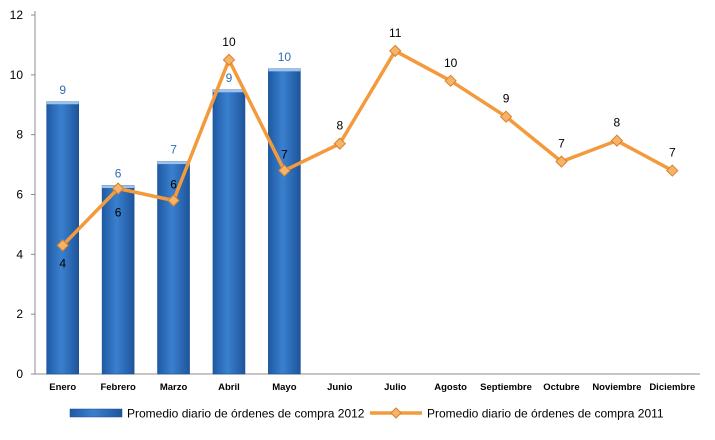 The width and height of the screenshot is (715, 440). What do you see at coordinates (616, 387) in the screenshot?
I see `x-tick-label: Noviembre` at bounding box center [616, 387].